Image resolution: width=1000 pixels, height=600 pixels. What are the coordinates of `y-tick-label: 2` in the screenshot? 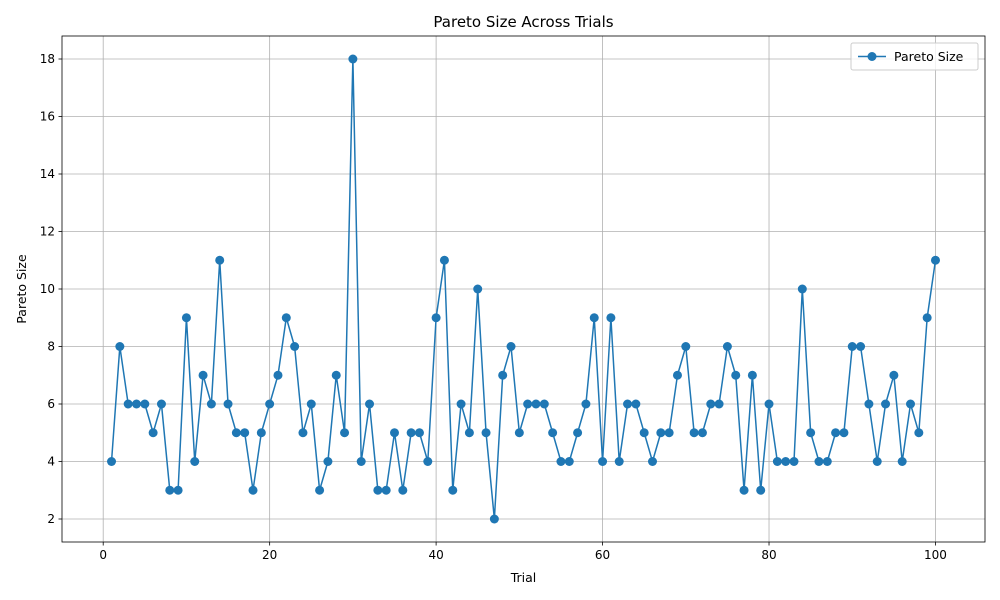 It's located at (51, 519).